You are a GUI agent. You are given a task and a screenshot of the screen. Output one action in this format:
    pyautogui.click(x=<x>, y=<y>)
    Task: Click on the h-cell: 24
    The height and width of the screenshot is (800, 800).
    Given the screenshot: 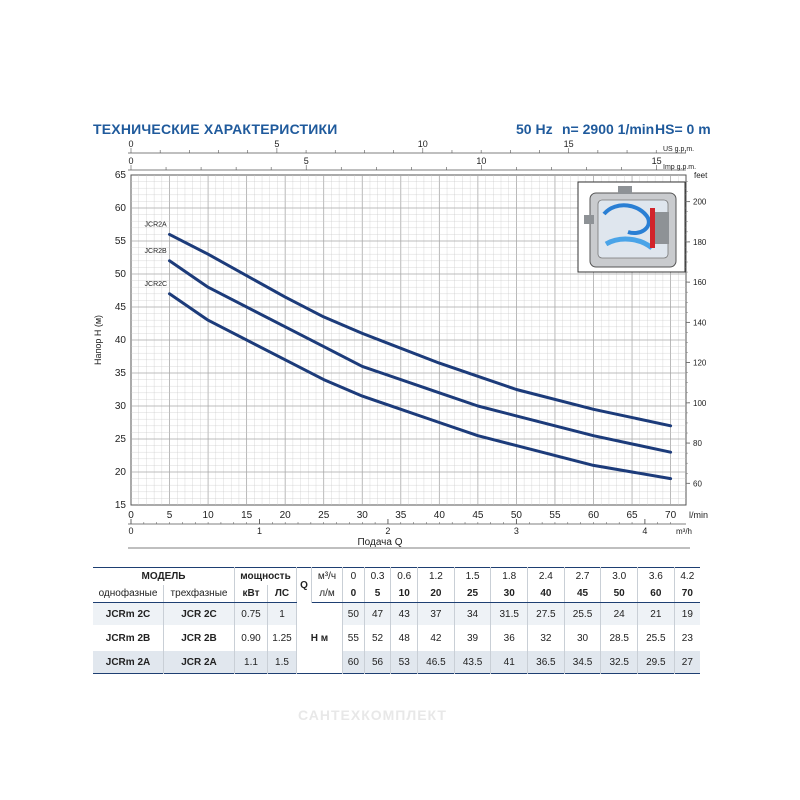 What is the action you would take?
    pyautogui.click(x=619, y=613)
    